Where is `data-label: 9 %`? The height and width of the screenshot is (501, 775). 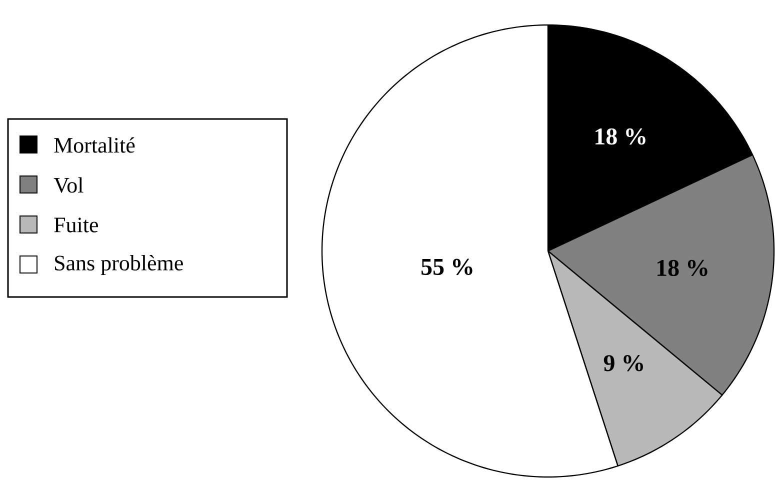 data-label: 9 % is located at coordinates (623, 363).